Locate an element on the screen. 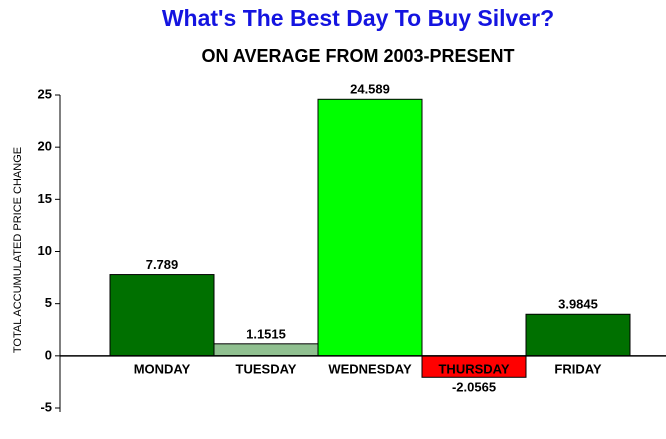 This screenshot has width=666, height=439. x-tick-label: WEDNESDAY is located at coordinates (370, 368).